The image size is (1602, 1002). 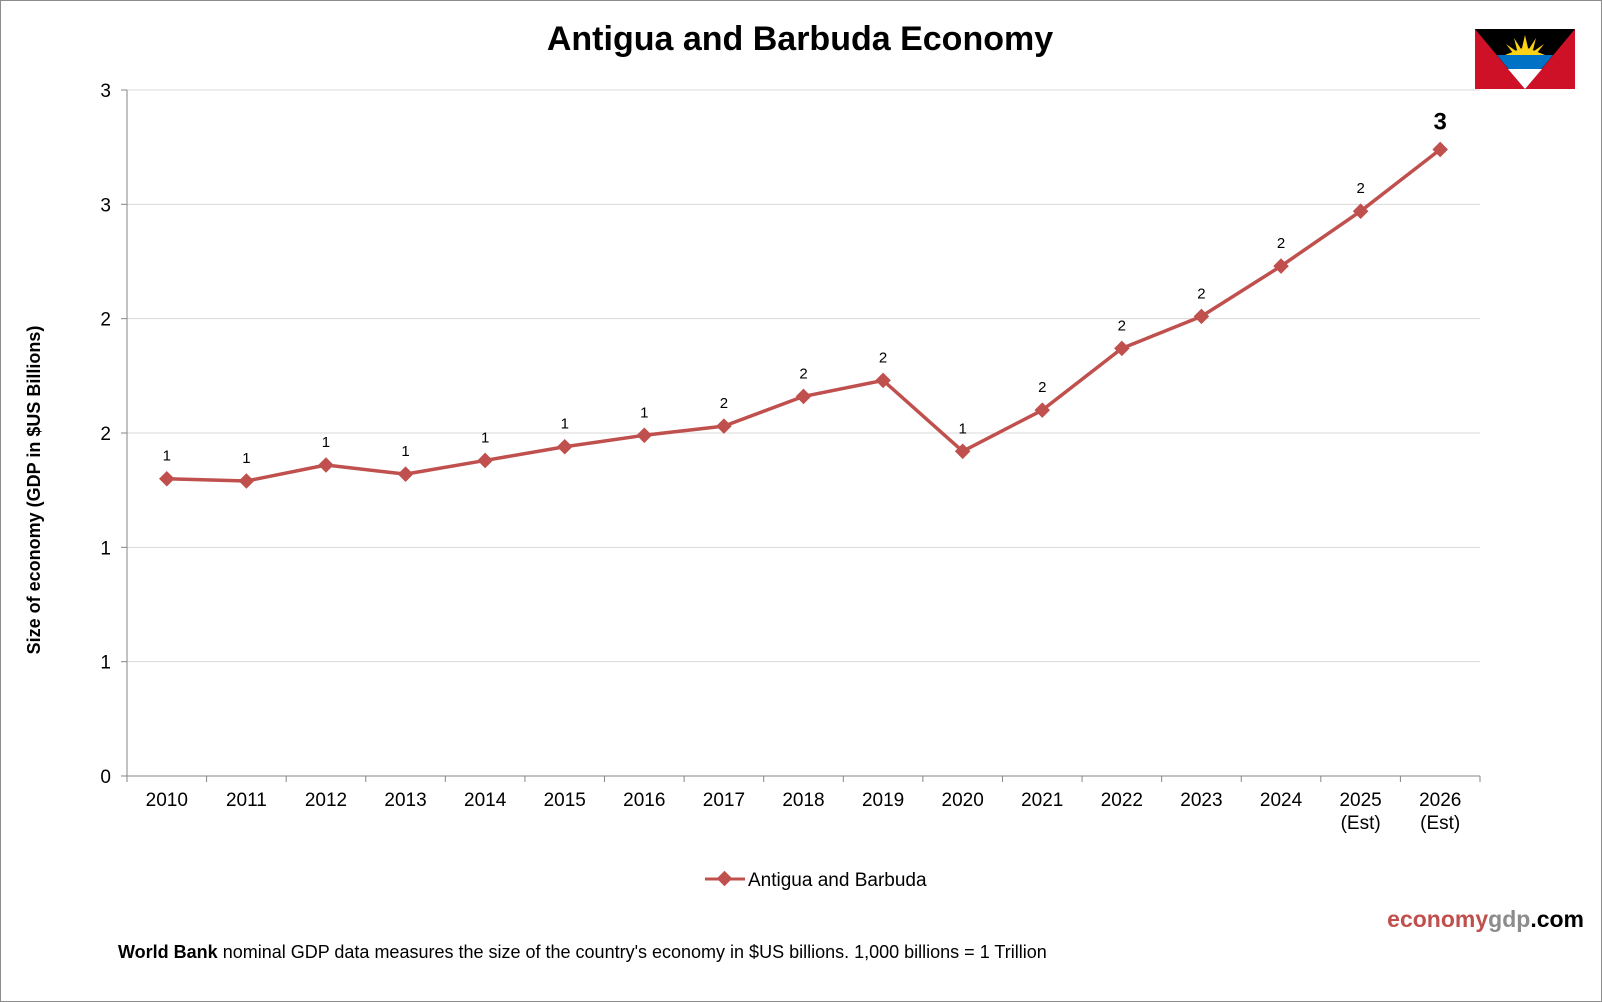 What do you see at coordinates (1122, 800) in the screenshot?
I see `x-tick-label: 2022` at bounding box center [1122, 800].